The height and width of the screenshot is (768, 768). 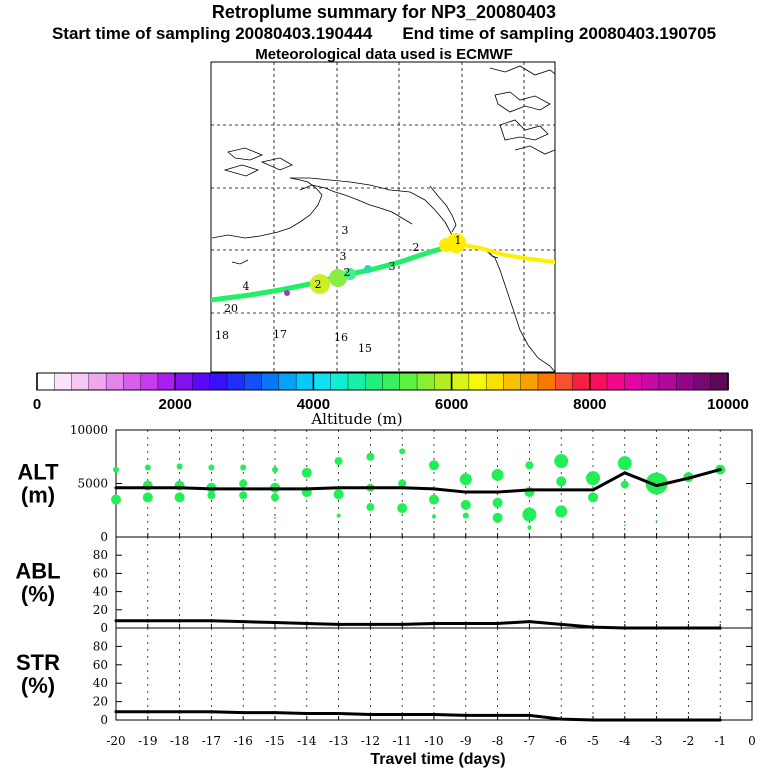 I want to click on panel-label: (%), so click(x=38, y=685).